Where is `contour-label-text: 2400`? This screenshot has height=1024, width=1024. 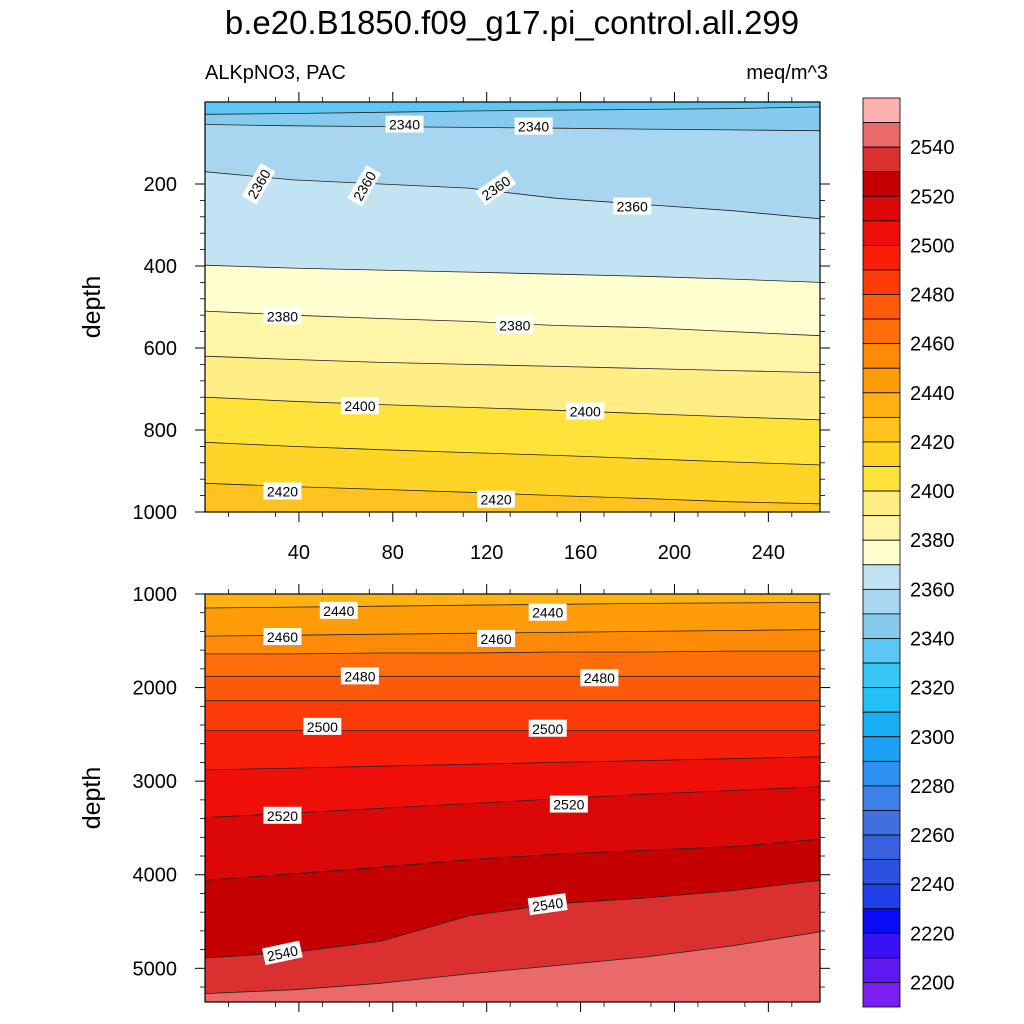 contour-label-text: 2400 is located at coordinates (359, 406).